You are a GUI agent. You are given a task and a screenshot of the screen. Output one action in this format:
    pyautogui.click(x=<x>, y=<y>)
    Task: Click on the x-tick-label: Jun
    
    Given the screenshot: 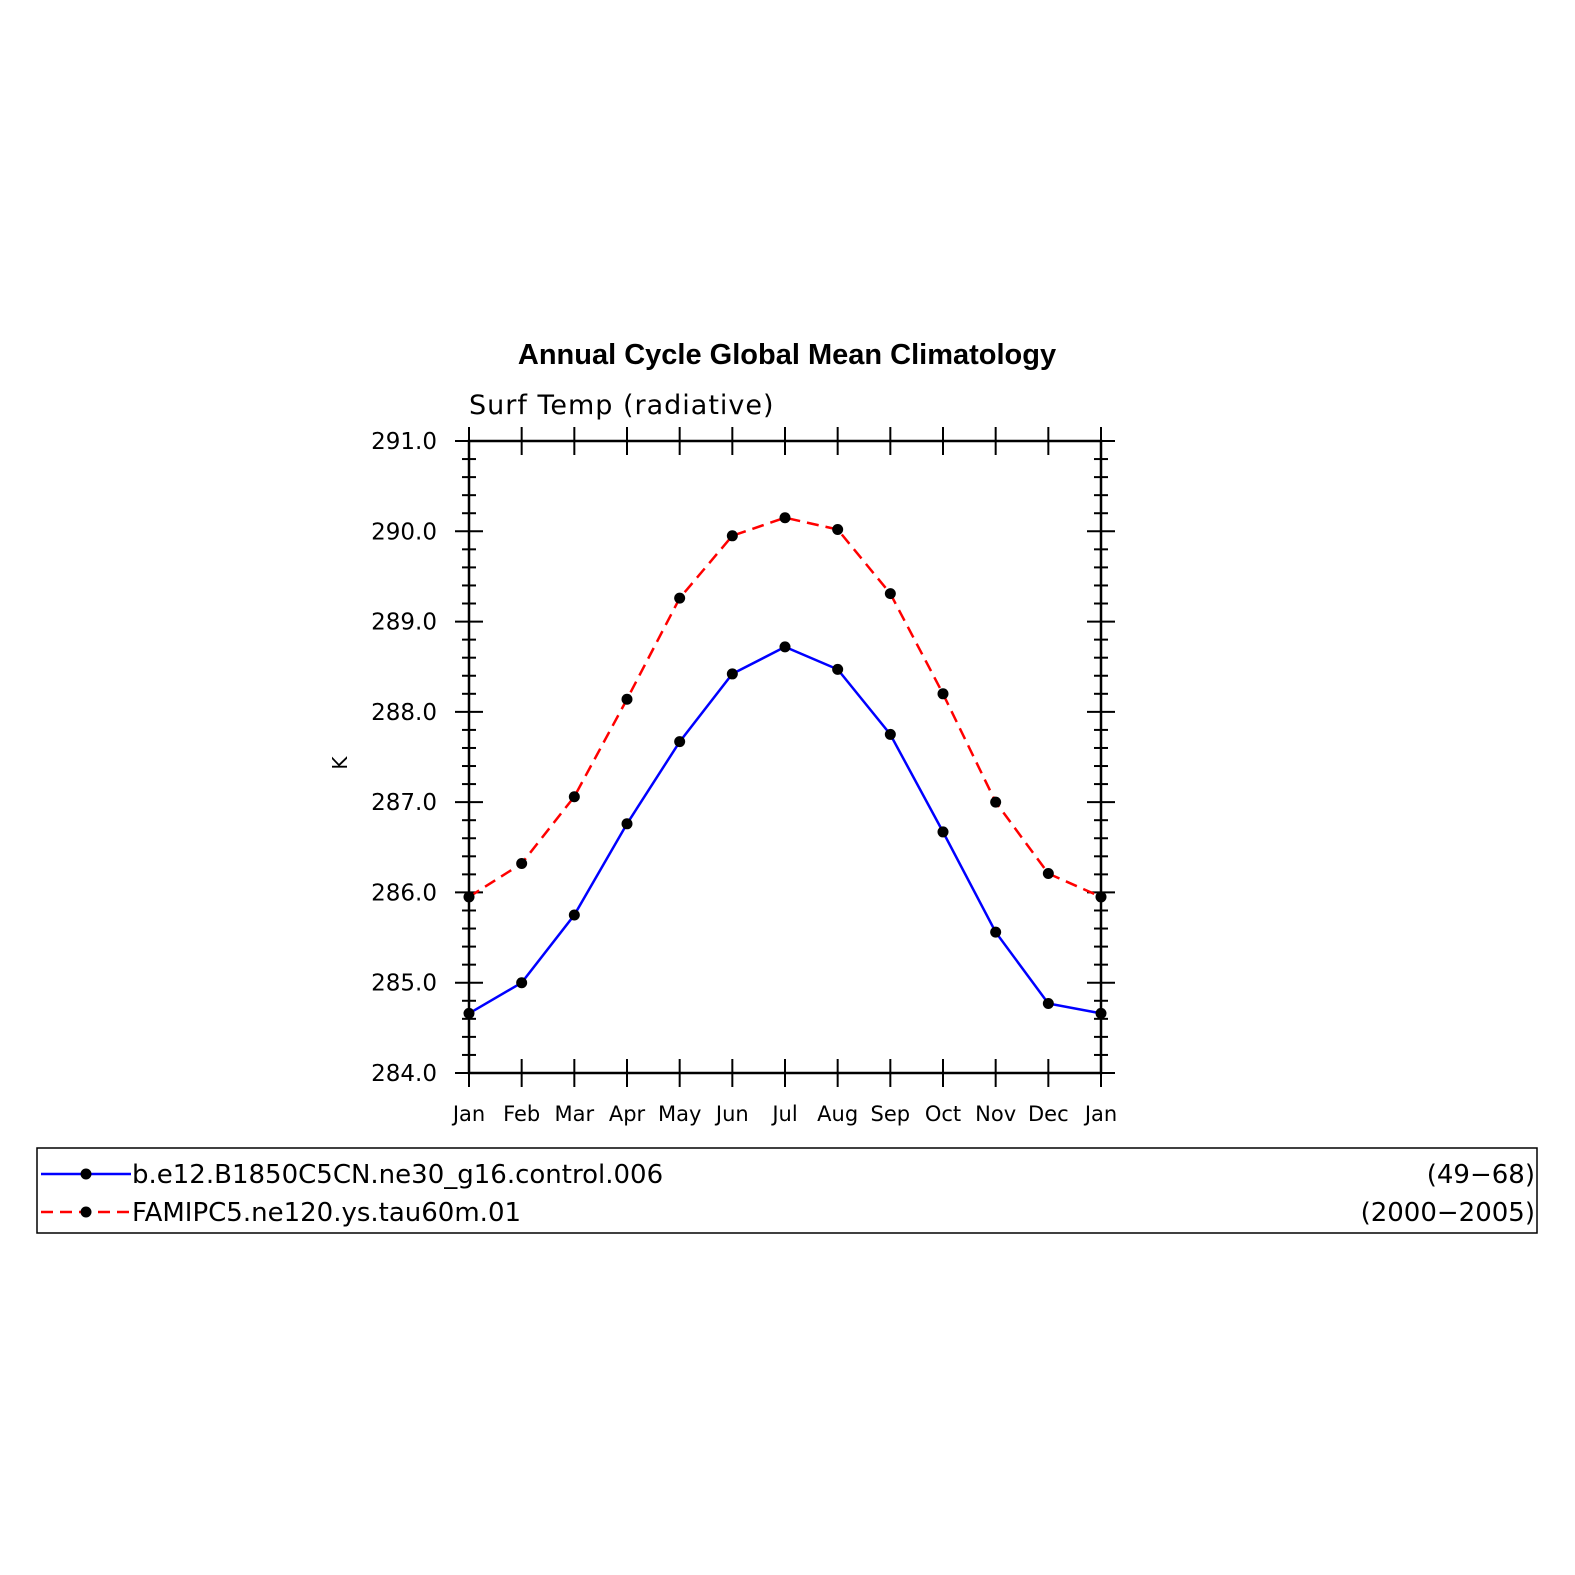 What is the action you would take?
    pyautogui.click(x=731, y=1114)
    